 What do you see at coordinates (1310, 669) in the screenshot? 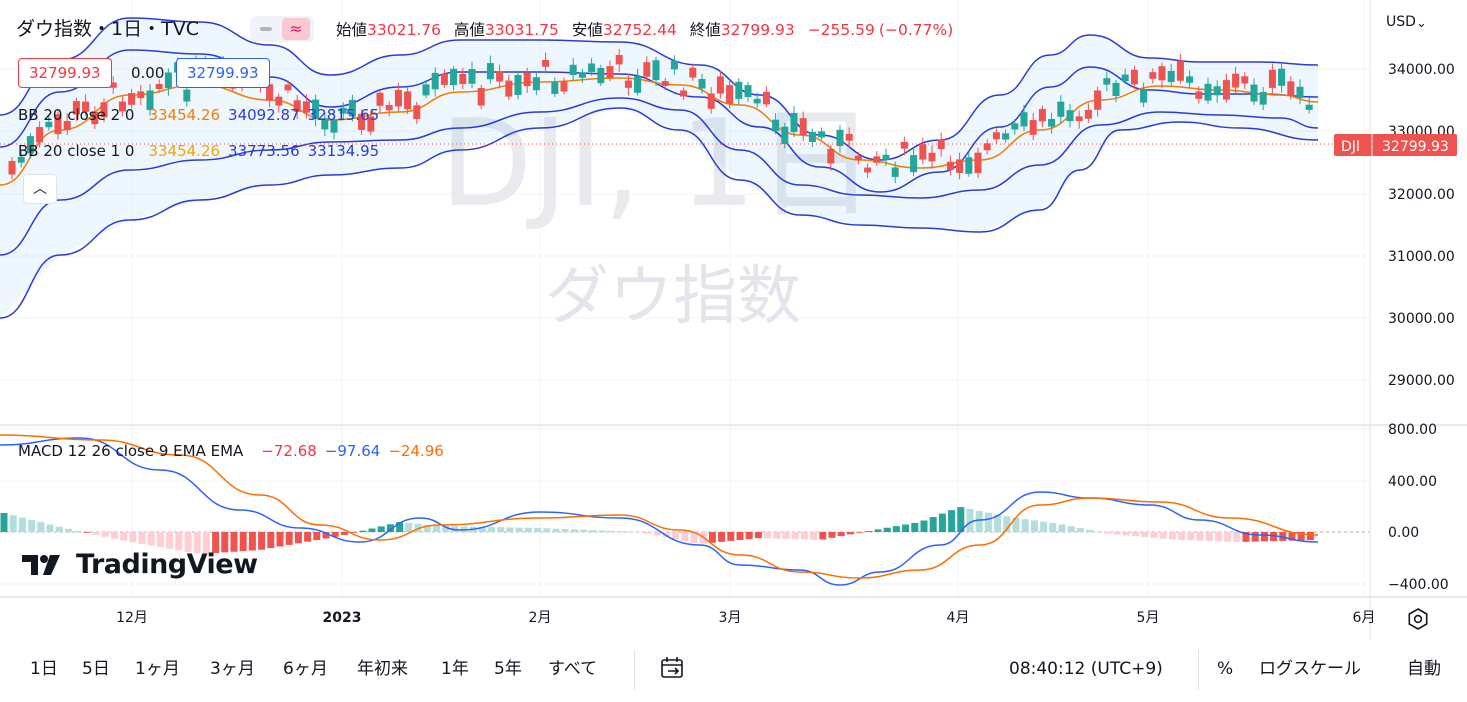
I see `log-scale-button: ログスケール` at bounding box center [1310, 669].